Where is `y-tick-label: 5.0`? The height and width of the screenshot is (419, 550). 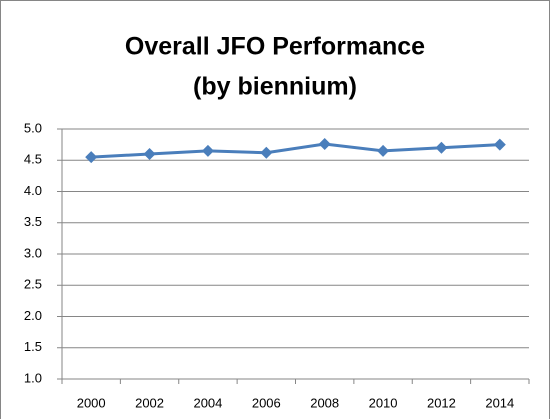 y-tick-label: 5.0 is located at coordinates (33, 127).